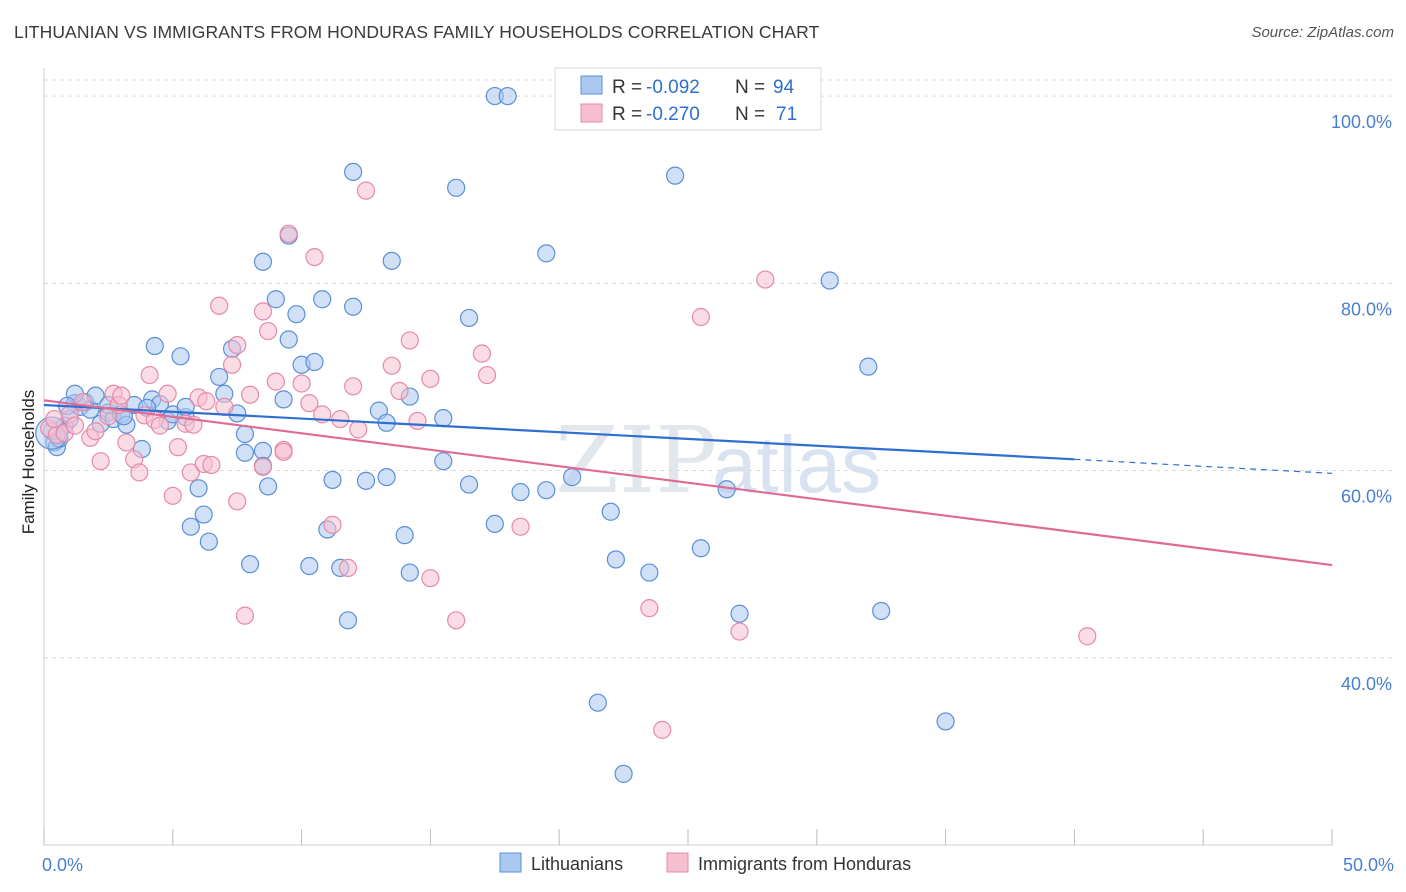 This screenshot has width=1406, height=892. I want to click on lithuanians-trend-line, so click(559, 432).